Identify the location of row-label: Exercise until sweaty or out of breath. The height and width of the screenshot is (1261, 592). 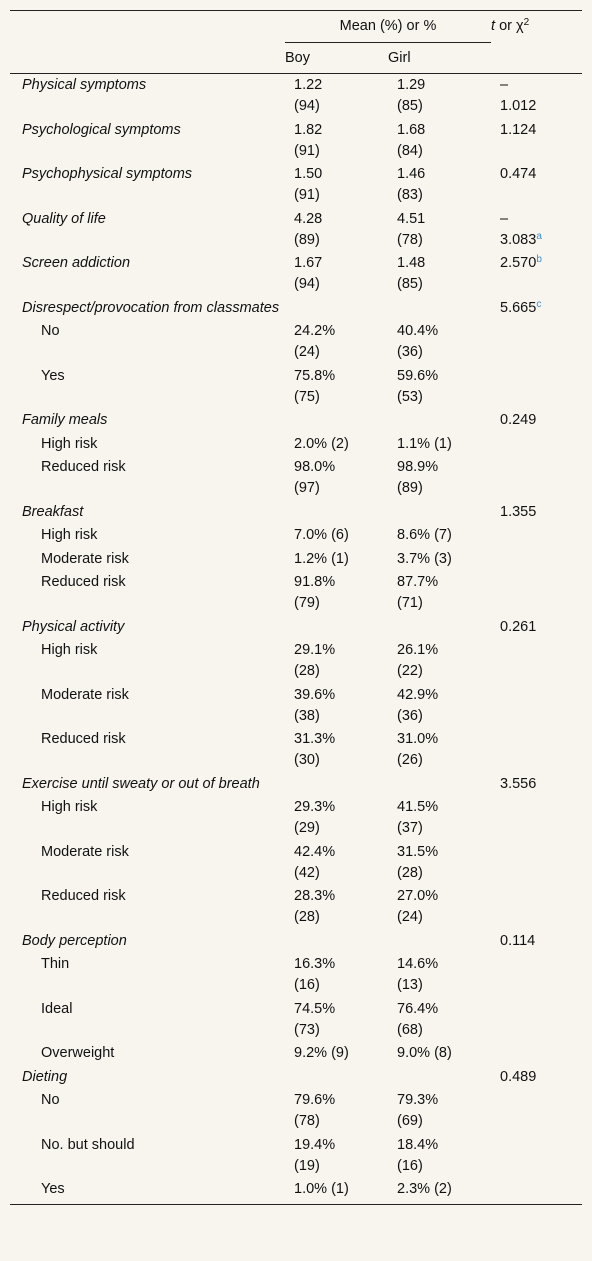
(141, 783).